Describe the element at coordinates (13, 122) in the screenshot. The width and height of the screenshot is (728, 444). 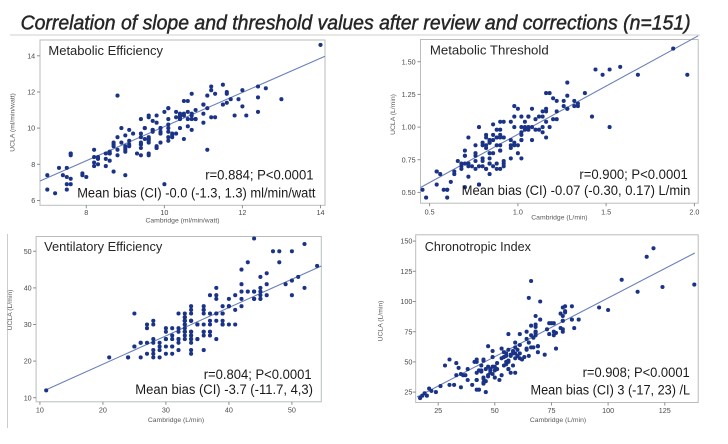
I see `svg-text: UCLA (ml/min/watt)` at that location.